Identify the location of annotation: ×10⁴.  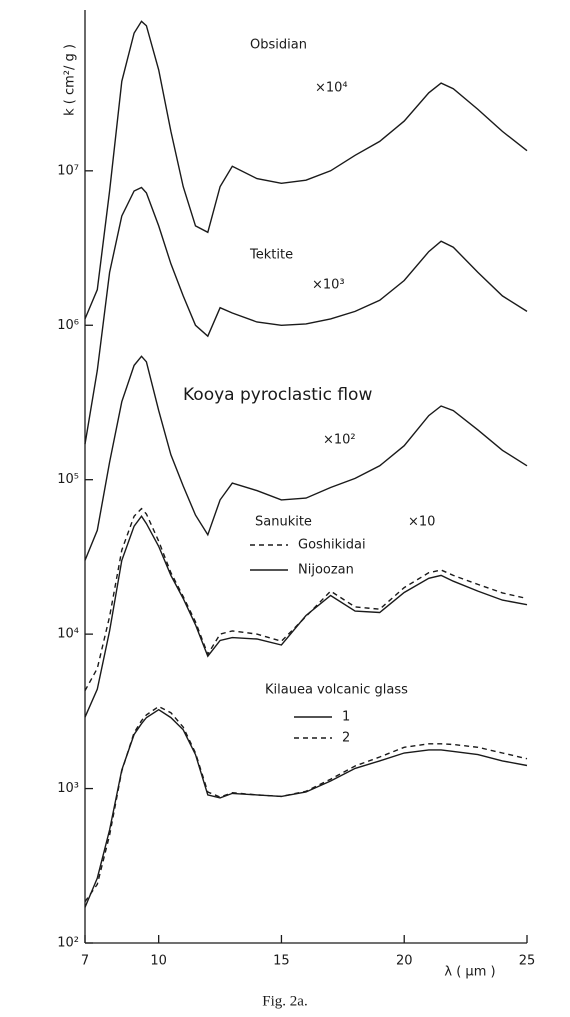
(331, 88).